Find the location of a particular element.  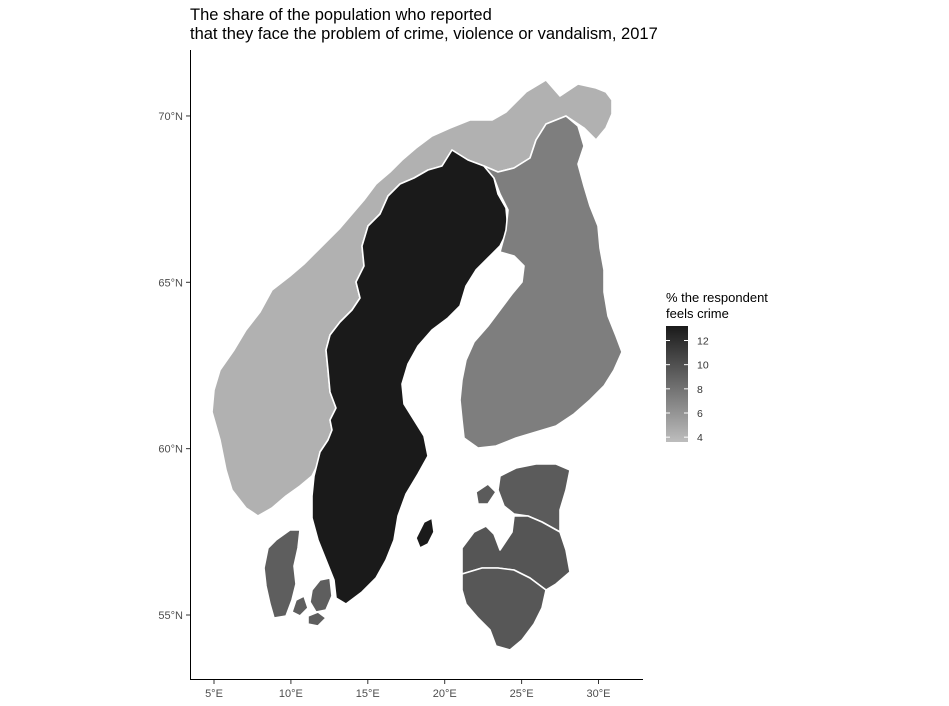

x-tick-label: 10°E is located at coordinates (291, 694).